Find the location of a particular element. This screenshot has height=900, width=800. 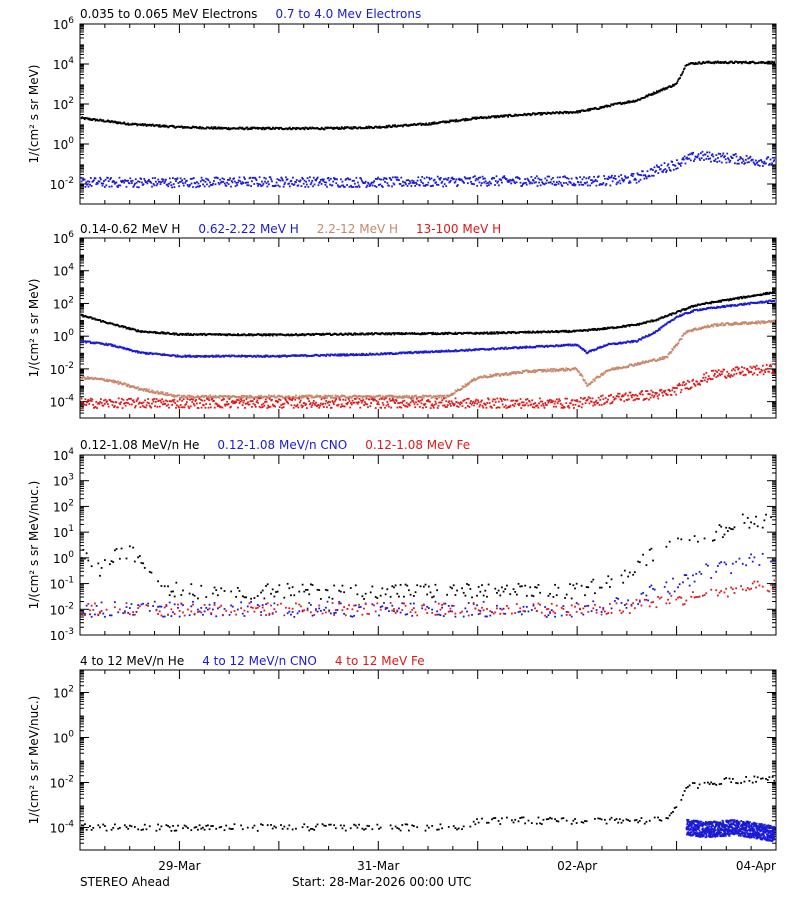

series-legend-label: 0.035 to 0.065 MeV Electrons is located at coordinates (168, 14).